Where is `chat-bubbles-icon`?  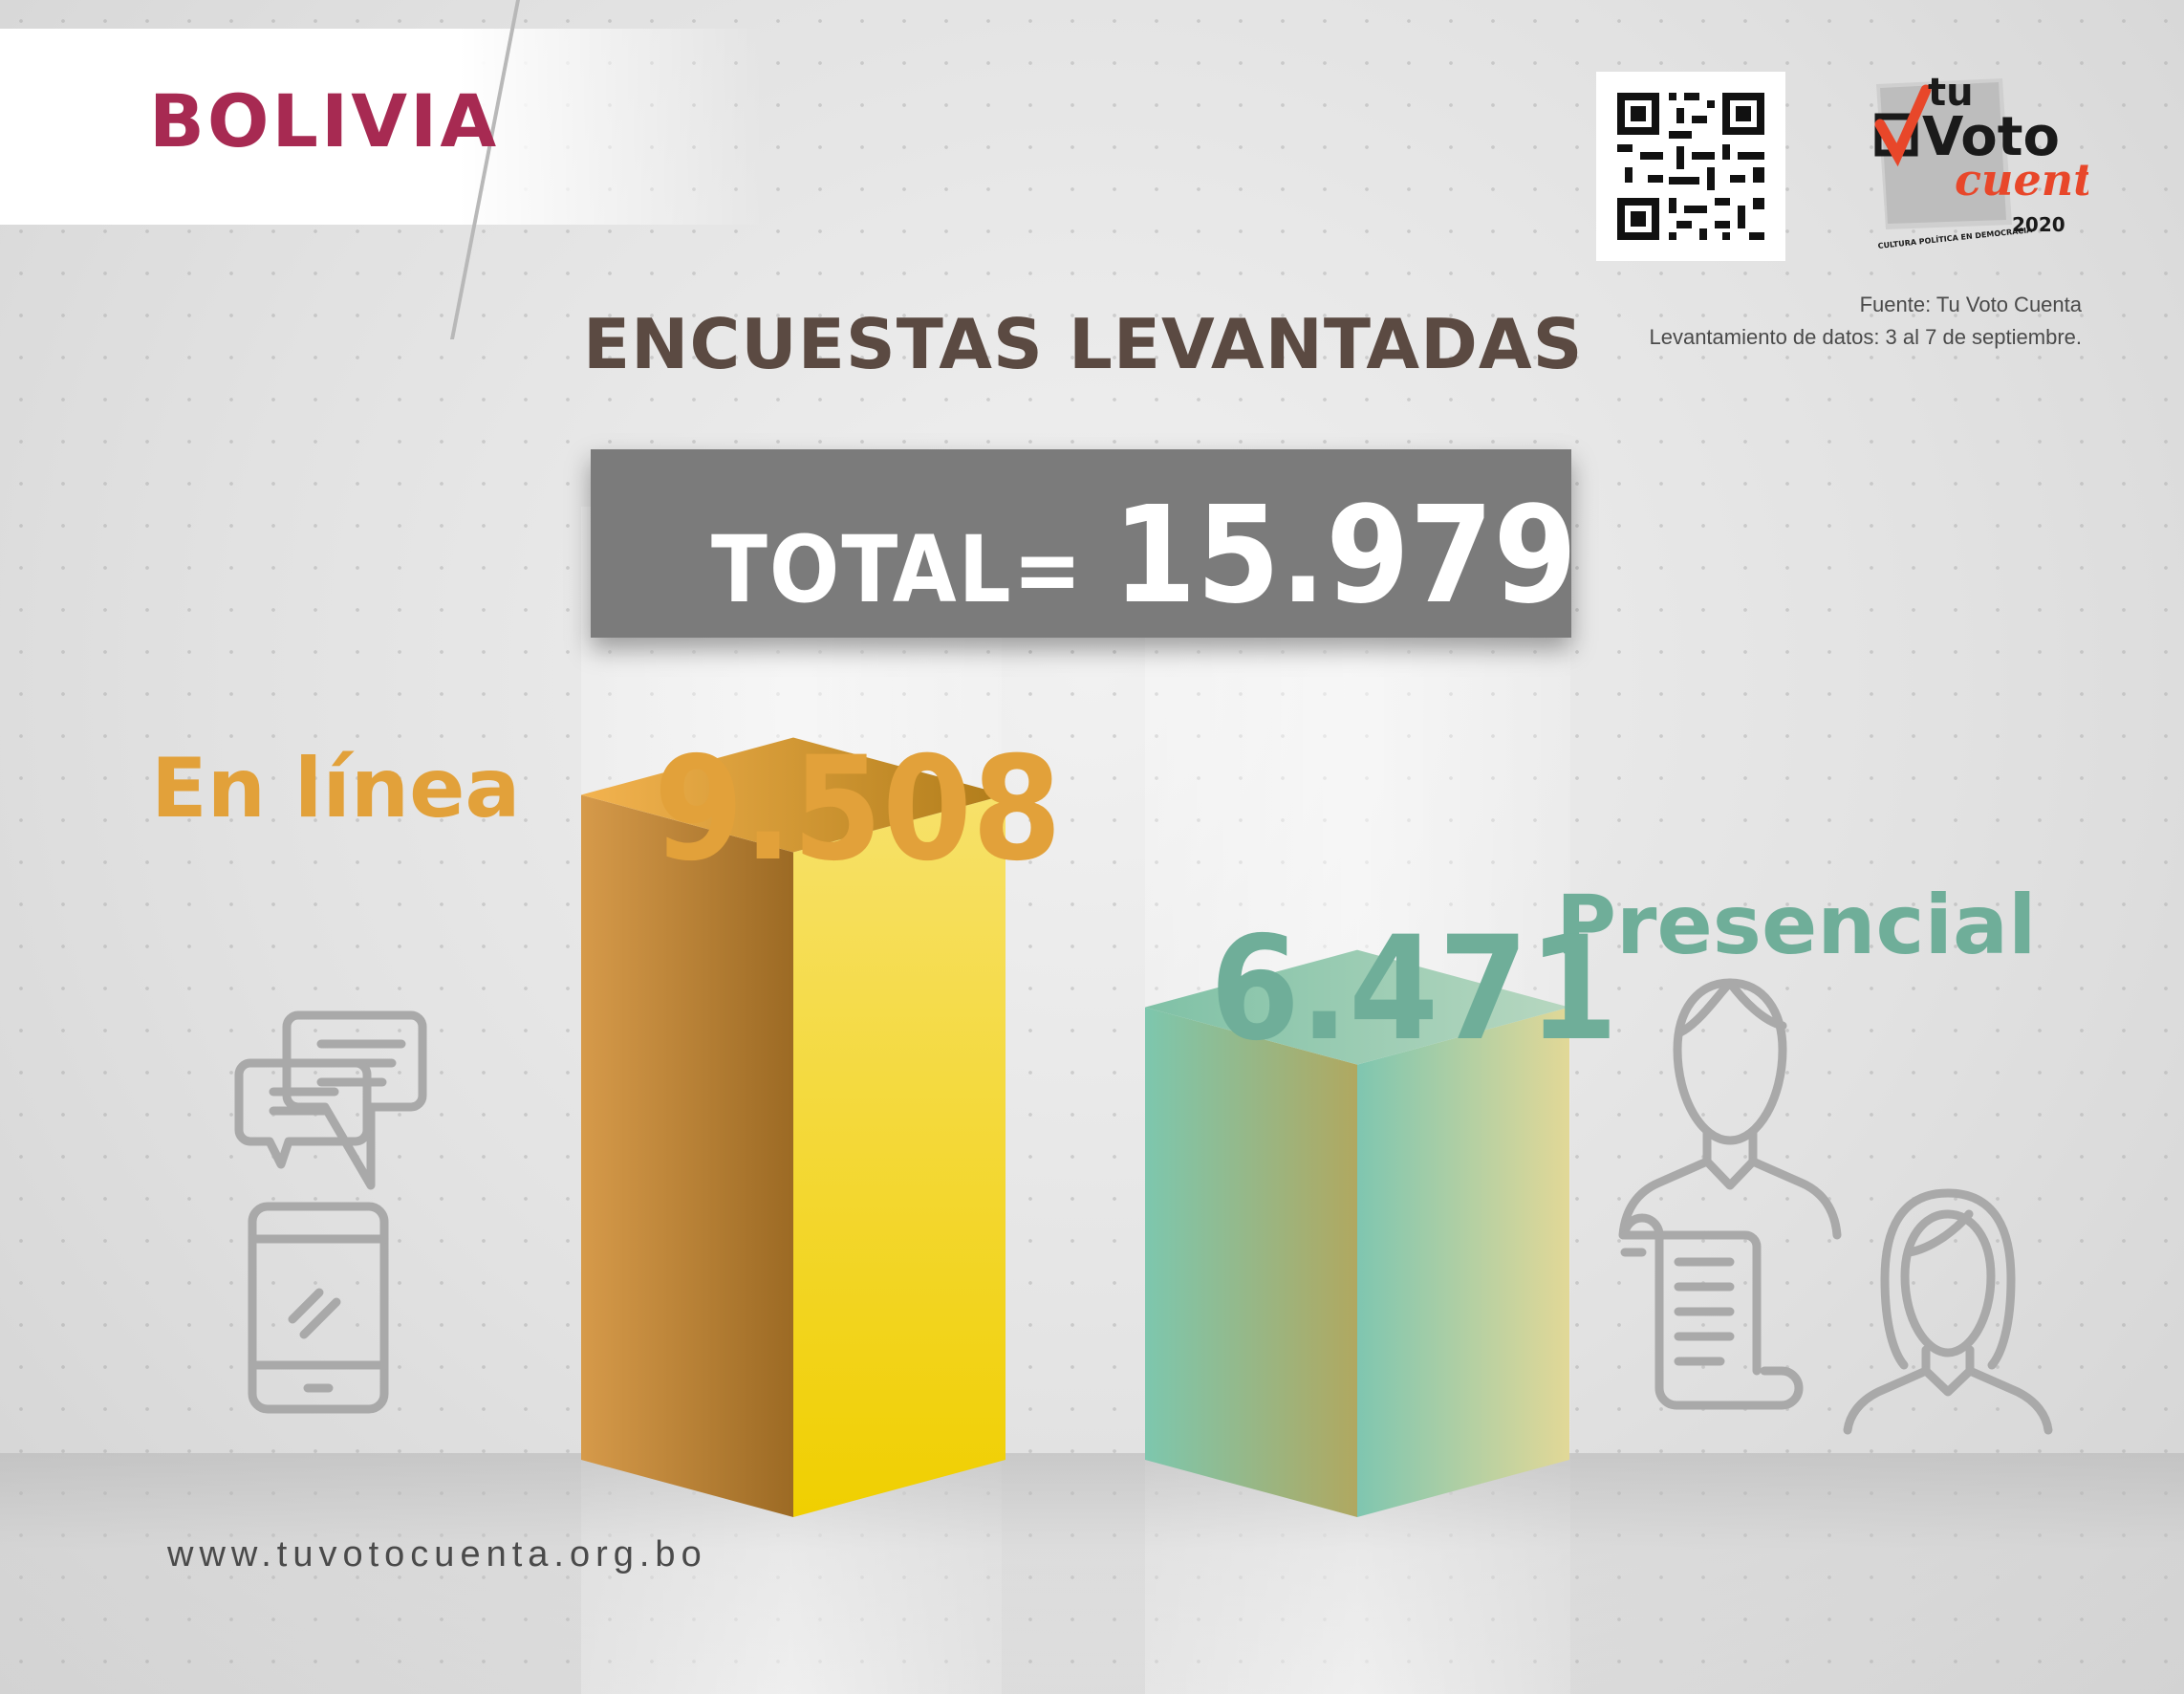
chat-bubbles-icon is located at coordinates (330, 1100).